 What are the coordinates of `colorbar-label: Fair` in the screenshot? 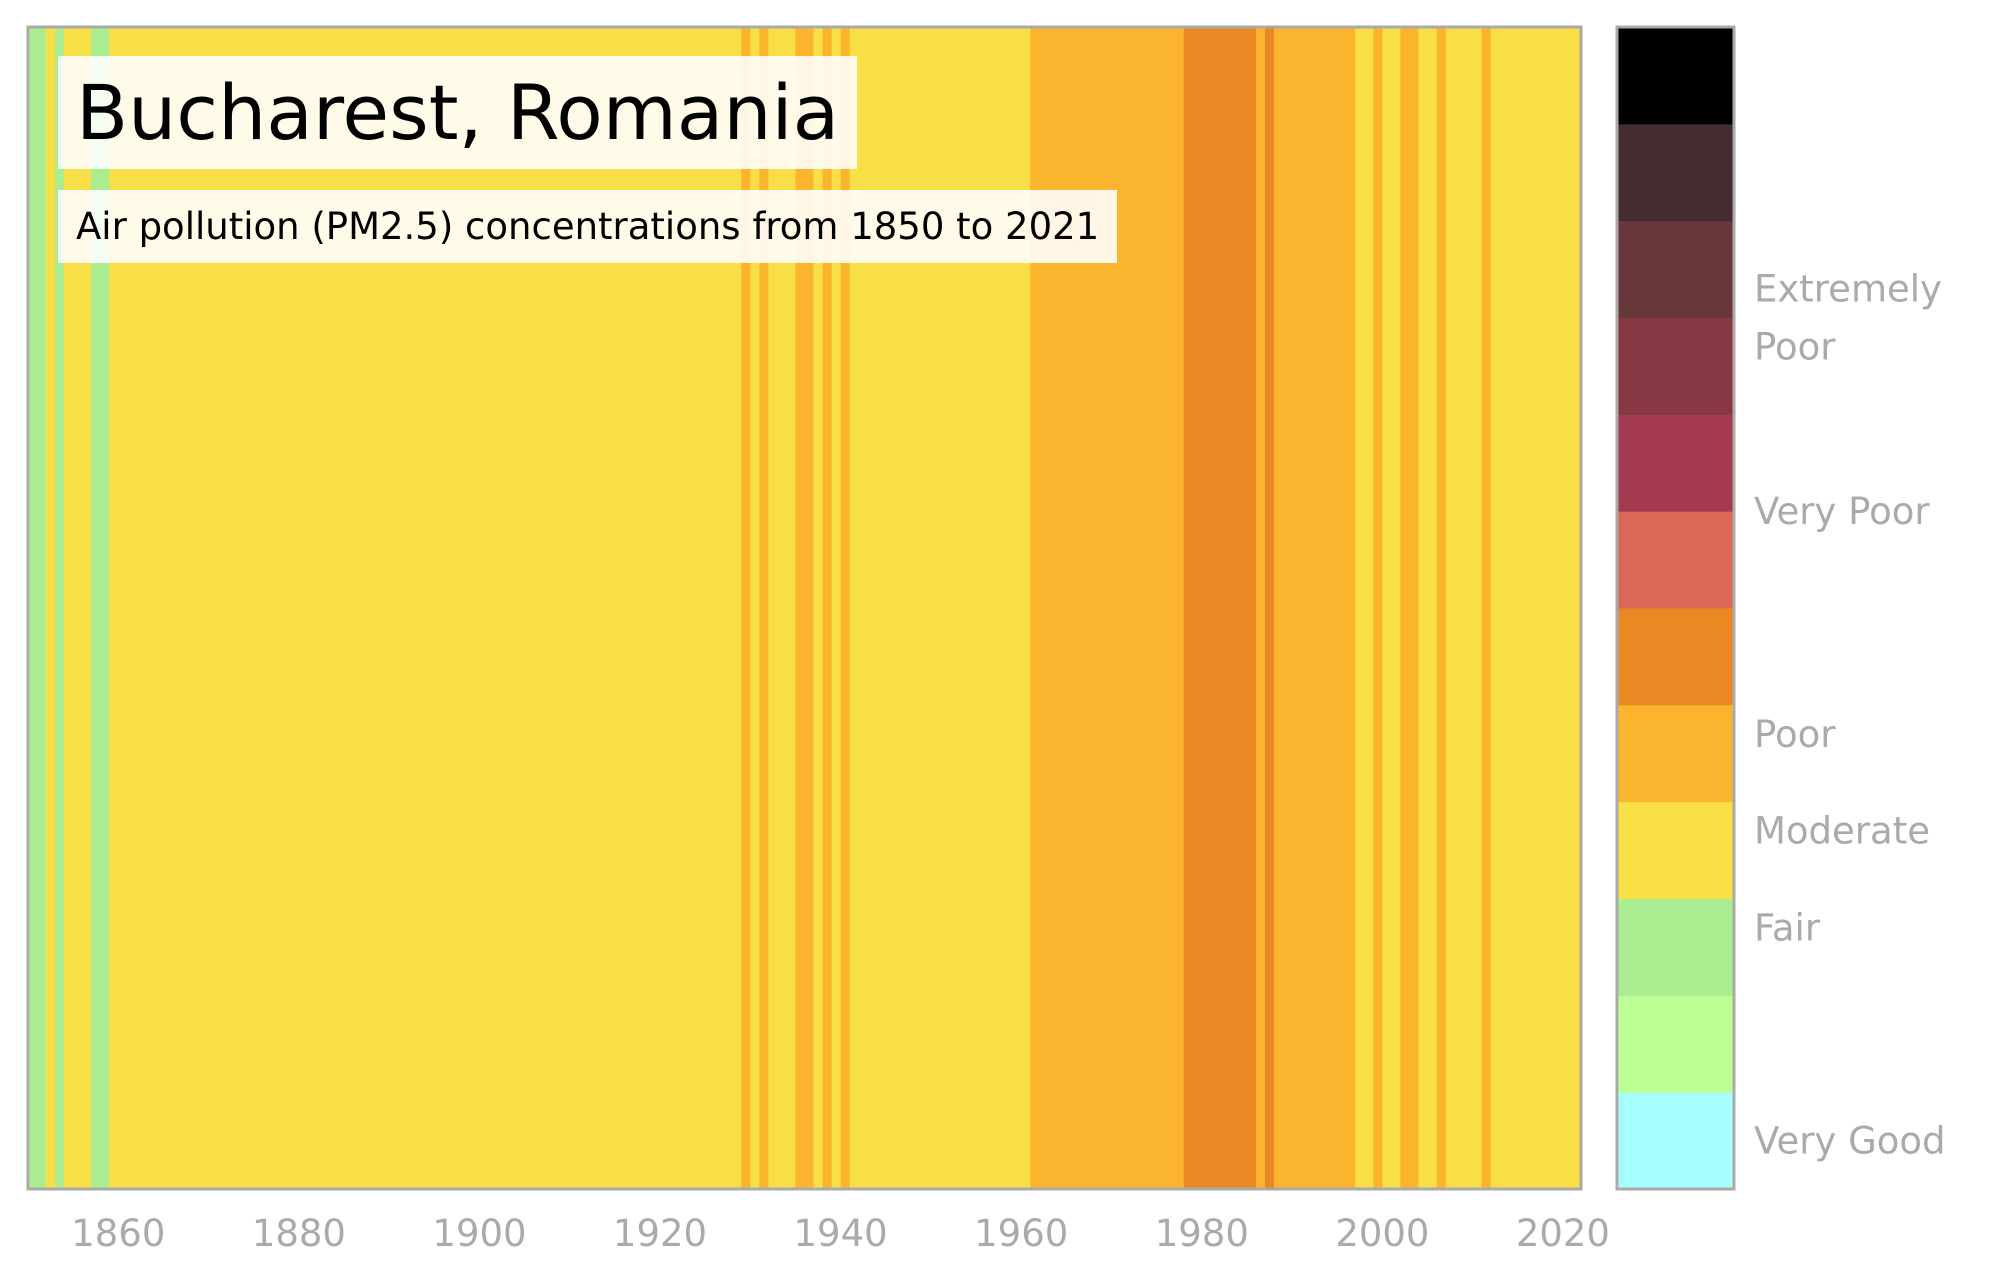 It's located at (1787, 928).